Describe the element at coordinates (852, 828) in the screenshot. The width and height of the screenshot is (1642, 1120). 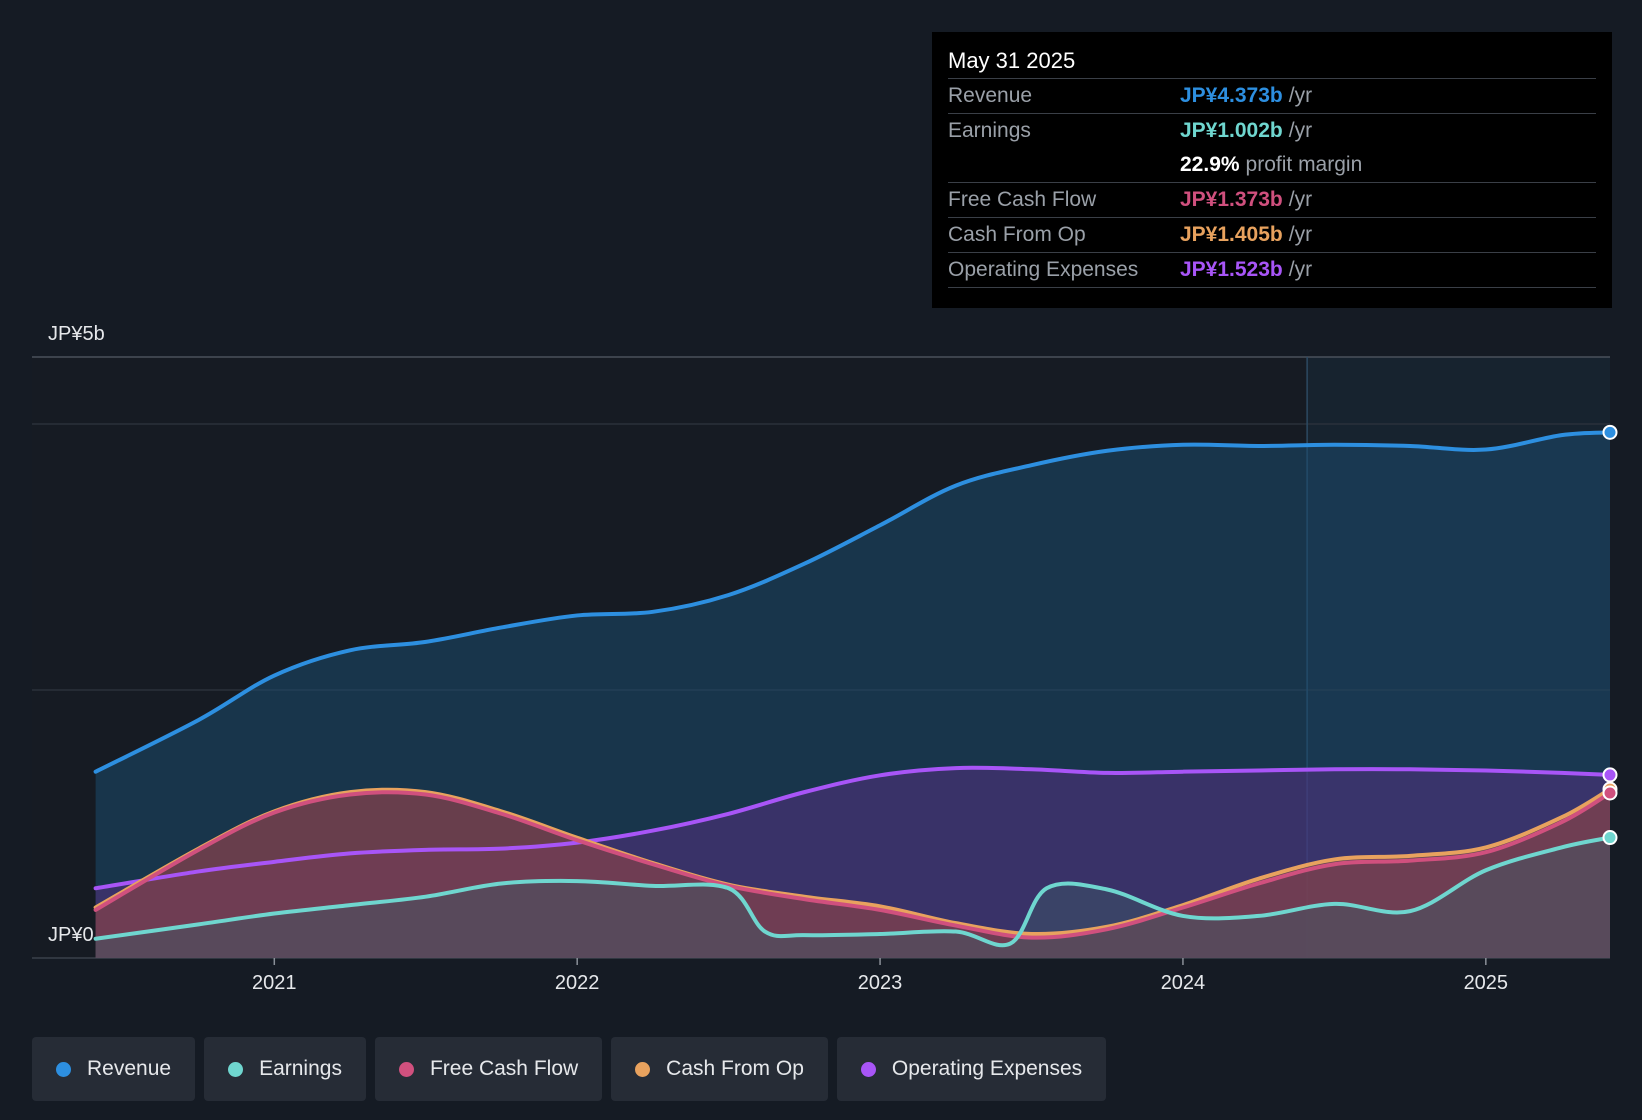
I see `operating-expenses-line` at that location.